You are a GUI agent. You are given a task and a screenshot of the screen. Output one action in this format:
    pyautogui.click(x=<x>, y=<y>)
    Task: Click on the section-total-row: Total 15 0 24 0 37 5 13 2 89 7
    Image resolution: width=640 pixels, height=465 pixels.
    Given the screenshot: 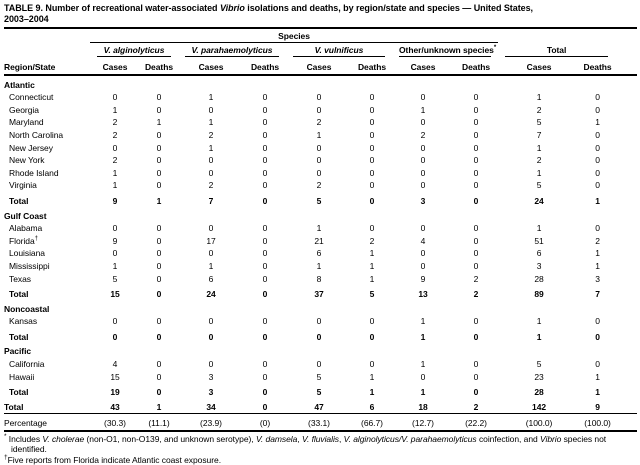 What is the action you would take?
    pyautogui.click(x=320, y=293)
    